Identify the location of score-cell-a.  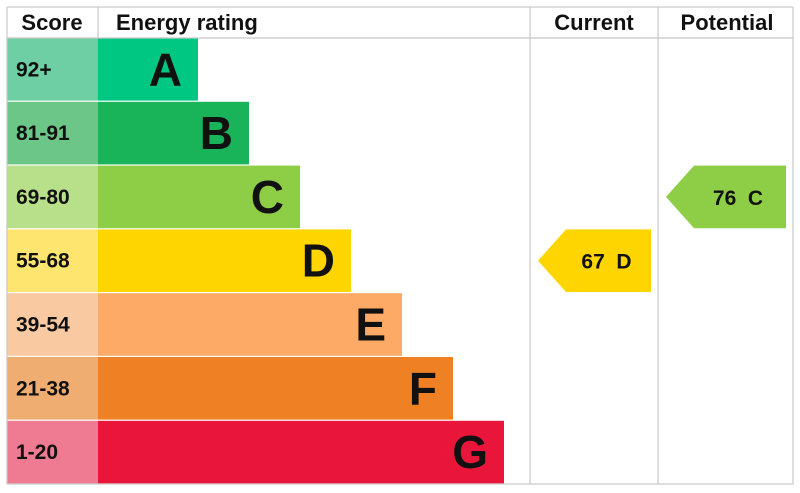
(52, 69).